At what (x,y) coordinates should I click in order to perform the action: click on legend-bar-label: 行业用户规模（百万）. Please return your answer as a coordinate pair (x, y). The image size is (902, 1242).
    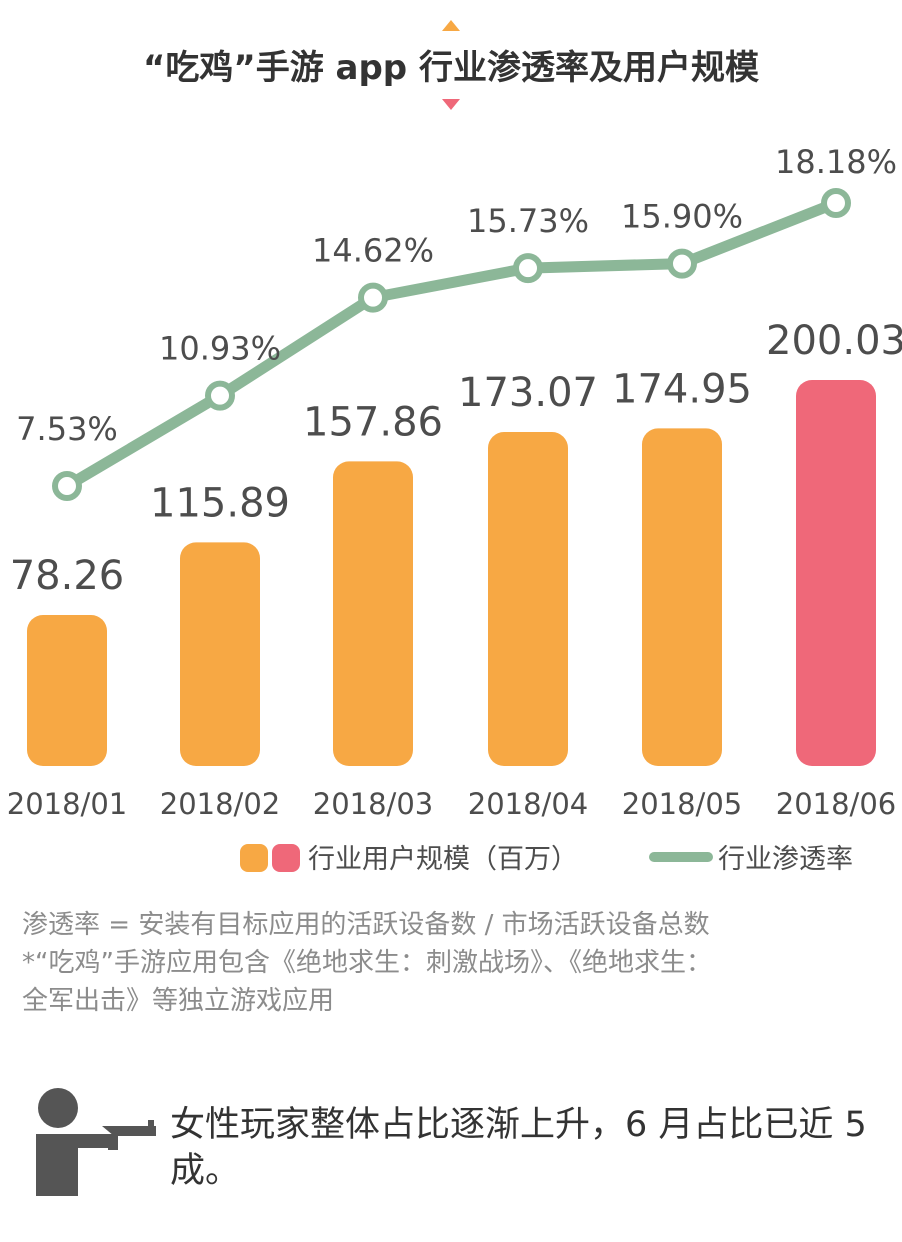
    Looking at the image, I should click on (443, 859).